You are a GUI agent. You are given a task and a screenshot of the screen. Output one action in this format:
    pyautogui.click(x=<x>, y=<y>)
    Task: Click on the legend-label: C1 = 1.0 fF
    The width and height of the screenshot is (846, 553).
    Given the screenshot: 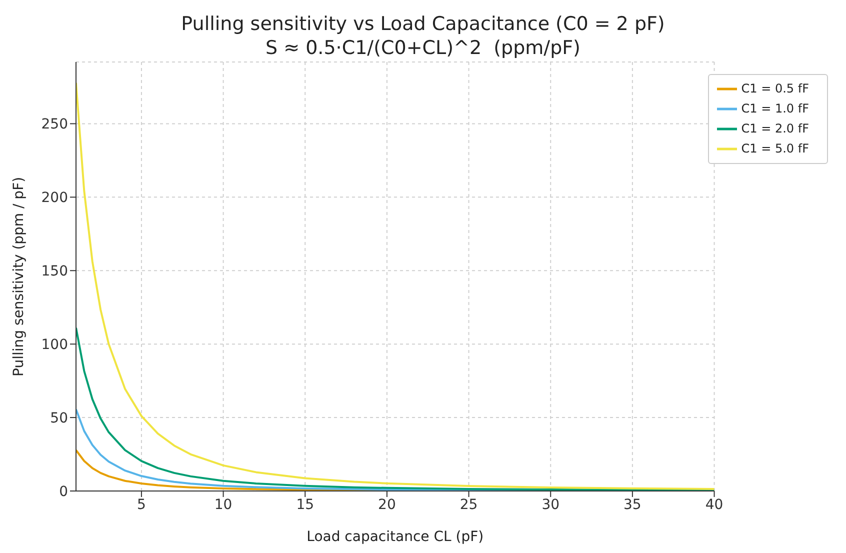 What is the action you would take?
    pyautogui.click(x=775, y=108)
    